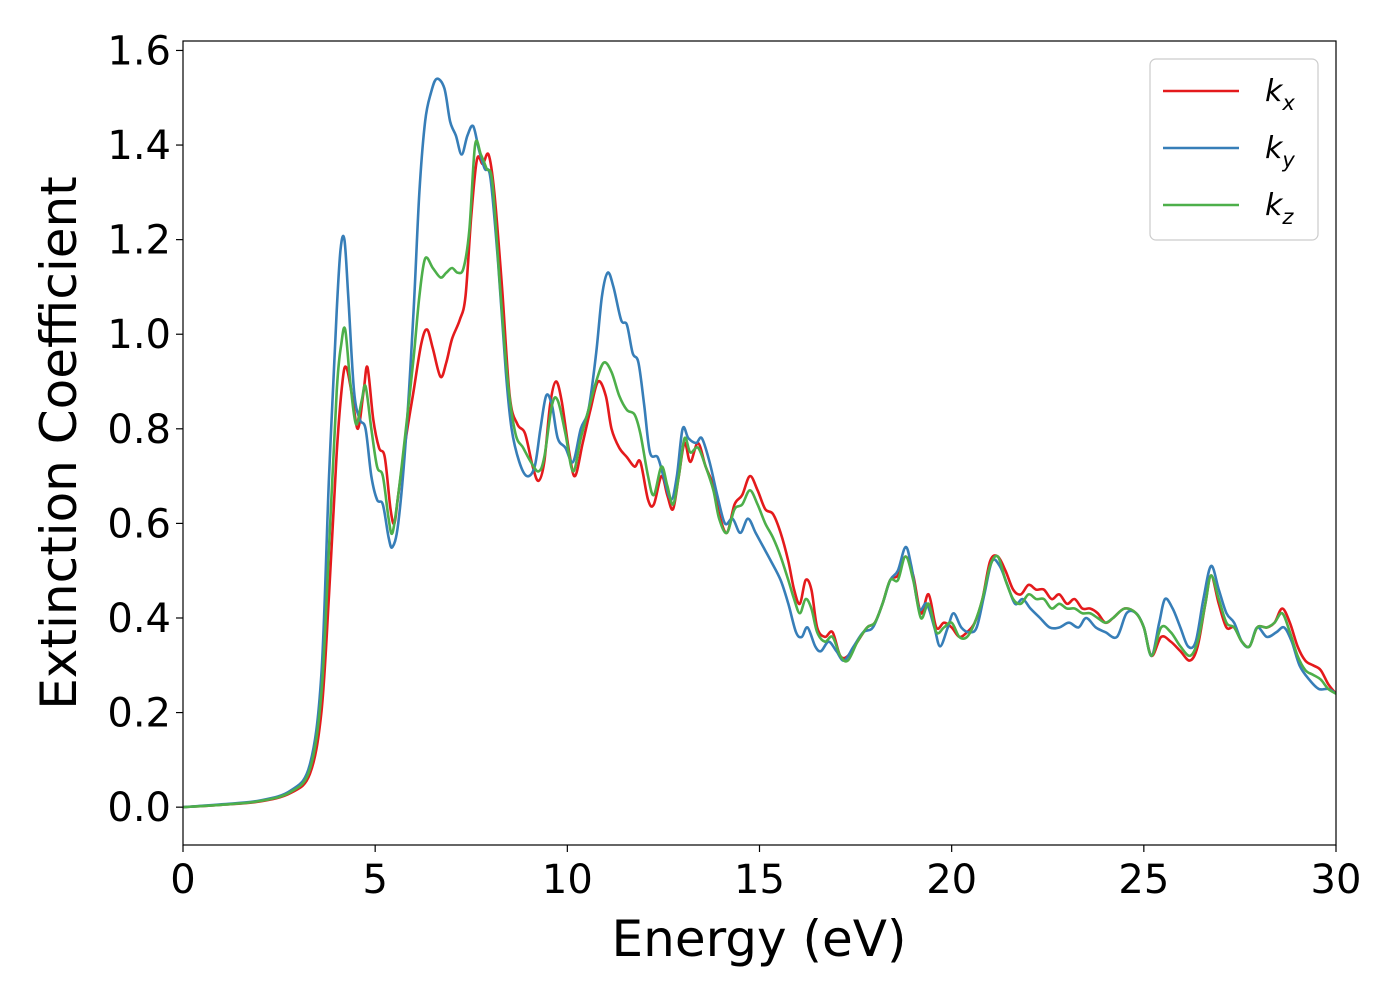 This screenshot has width=1400, height=1000. Describe the element at coordinates (759, 880) in the screenshot. I see `x-tick-label: 15` at that location.